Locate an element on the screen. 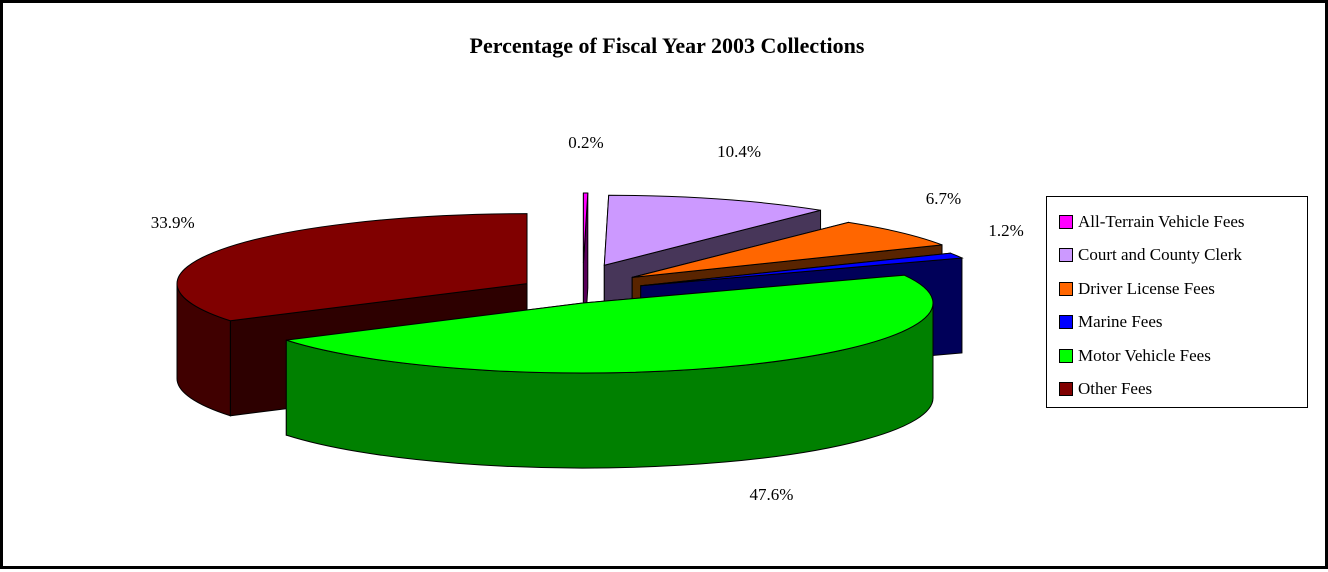 Image resolution: width=1328 pixels, height=572 pixels. legend-label: Motor Vehicle Fees is located at coordinates (1144, 355).